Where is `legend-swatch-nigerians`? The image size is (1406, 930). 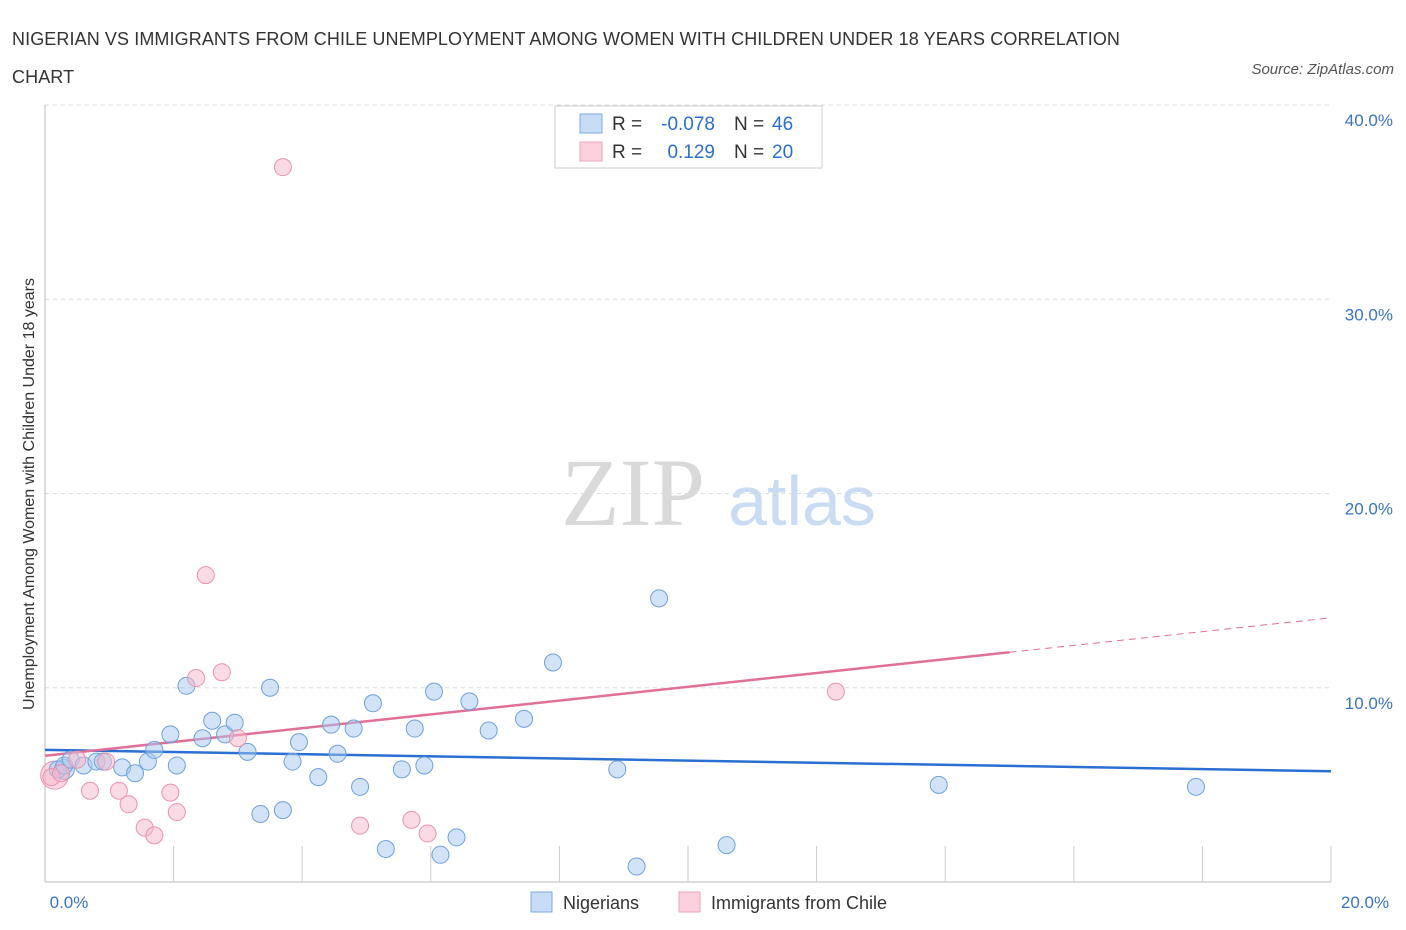
legend-swatch-nigerians is located at coordinates (541, 902).